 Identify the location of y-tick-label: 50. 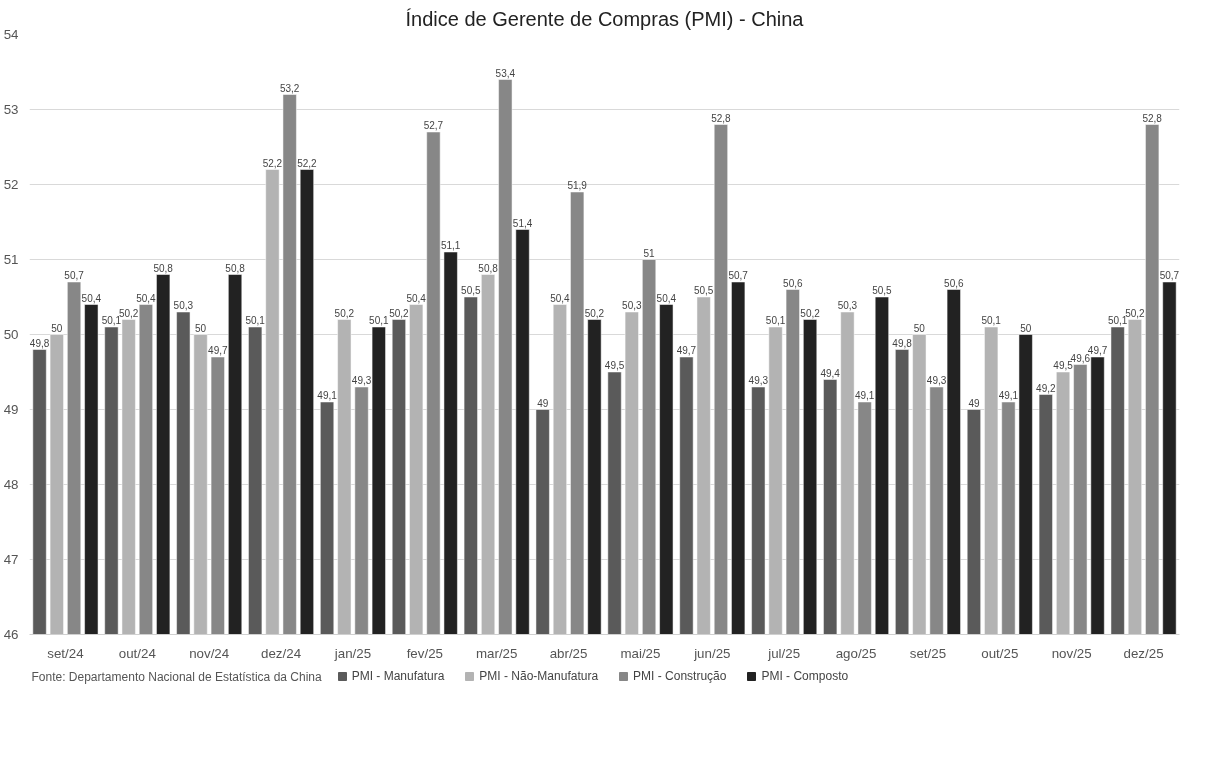
(11, 334).